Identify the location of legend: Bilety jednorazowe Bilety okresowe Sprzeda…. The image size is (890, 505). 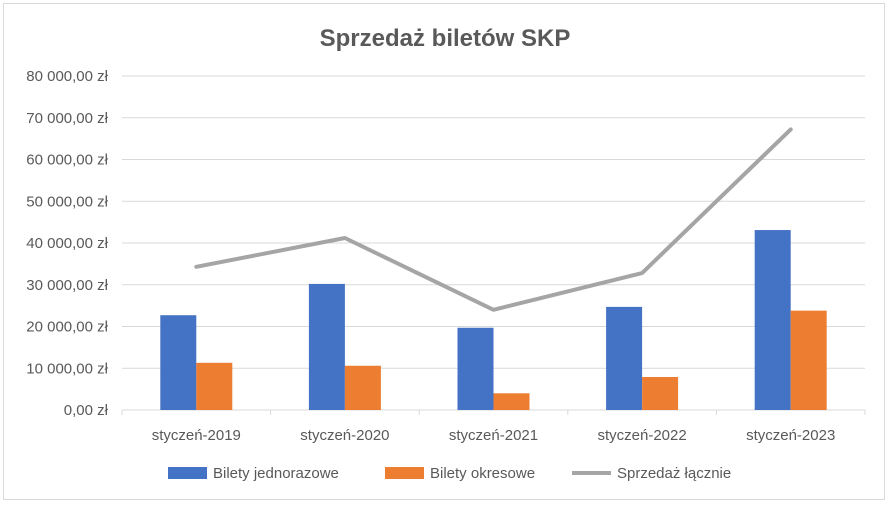
(449, 473).